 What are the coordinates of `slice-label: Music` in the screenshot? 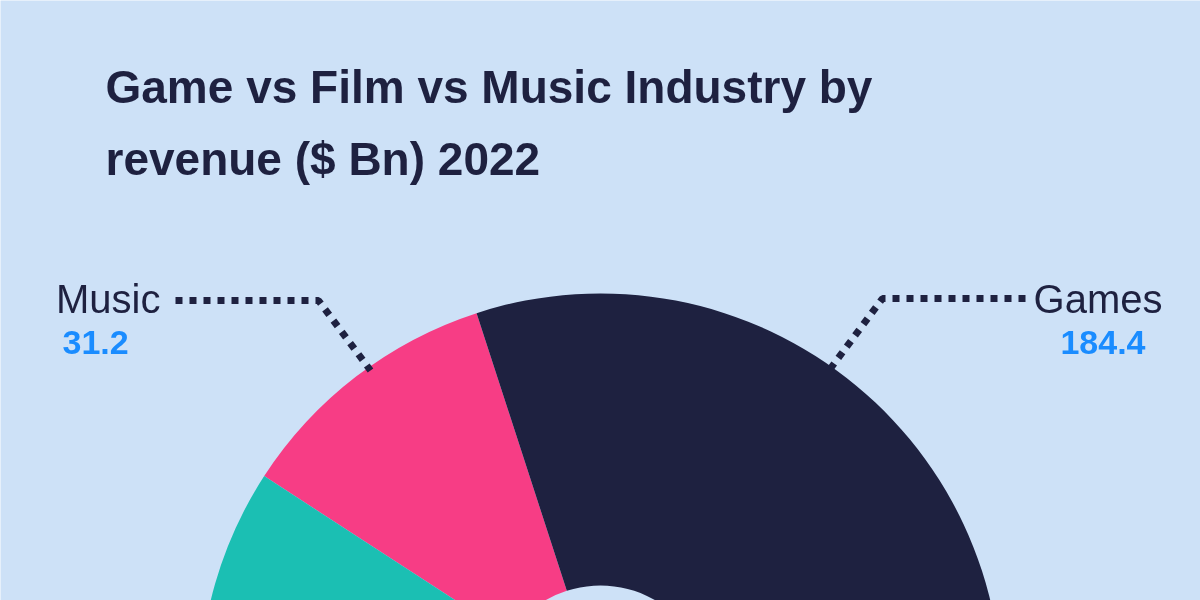 It's located at (108, 298).